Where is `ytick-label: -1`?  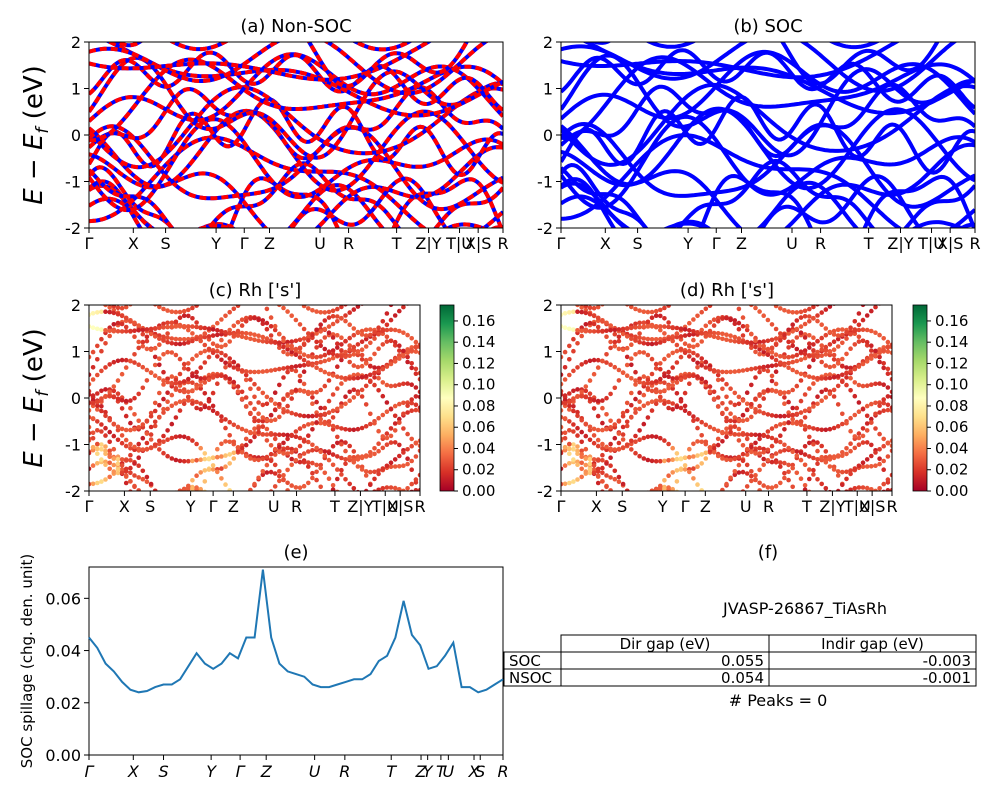 ytick-label: -1 is located at coordinates (73, 182).